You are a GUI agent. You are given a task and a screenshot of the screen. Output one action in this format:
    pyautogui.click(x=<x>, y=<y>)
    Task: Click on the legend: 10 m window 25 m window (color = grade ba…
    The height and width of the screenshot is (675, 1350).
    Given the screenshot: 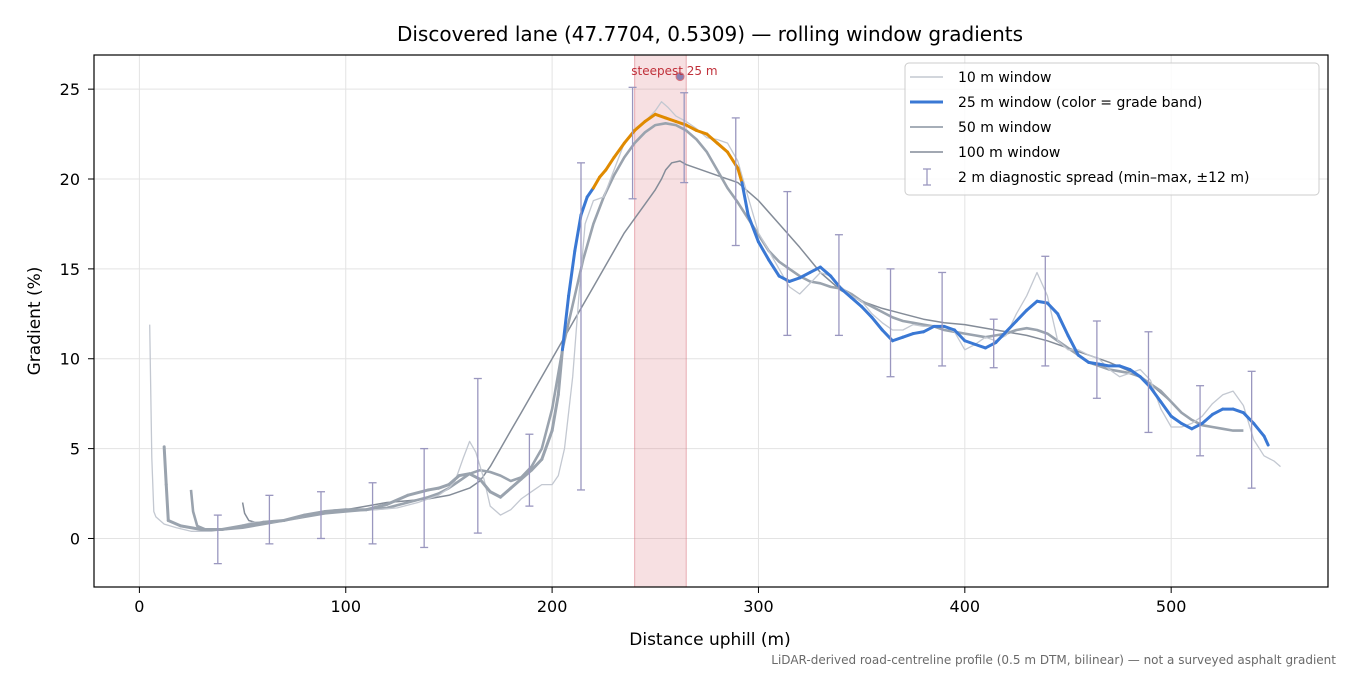 What is the action you would take?
    pyautogui.click(x=1112, y=129)
    